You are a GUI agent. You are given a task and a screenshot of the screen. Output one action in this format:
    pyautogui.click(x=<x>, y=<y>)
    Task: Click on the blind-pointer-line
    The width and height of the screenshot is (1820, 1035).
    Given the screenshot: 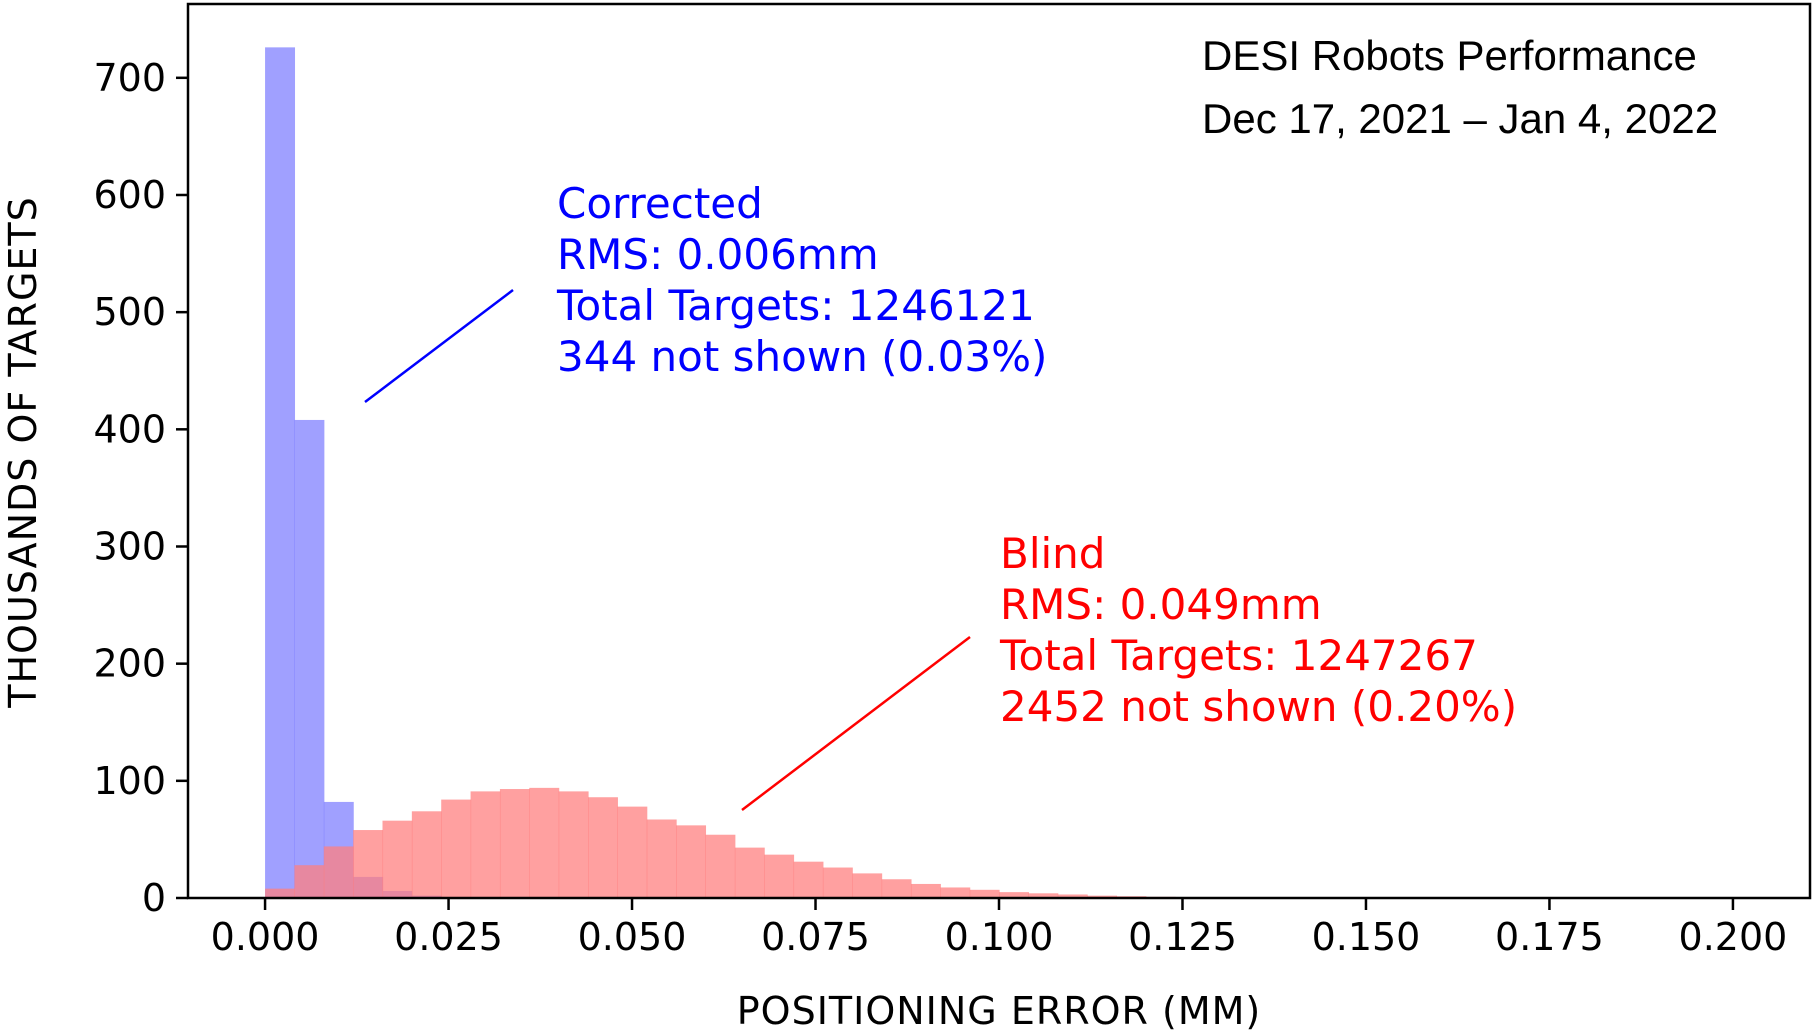 What is the action you would take?
    pyautogui.click(x=856, y=723)
    